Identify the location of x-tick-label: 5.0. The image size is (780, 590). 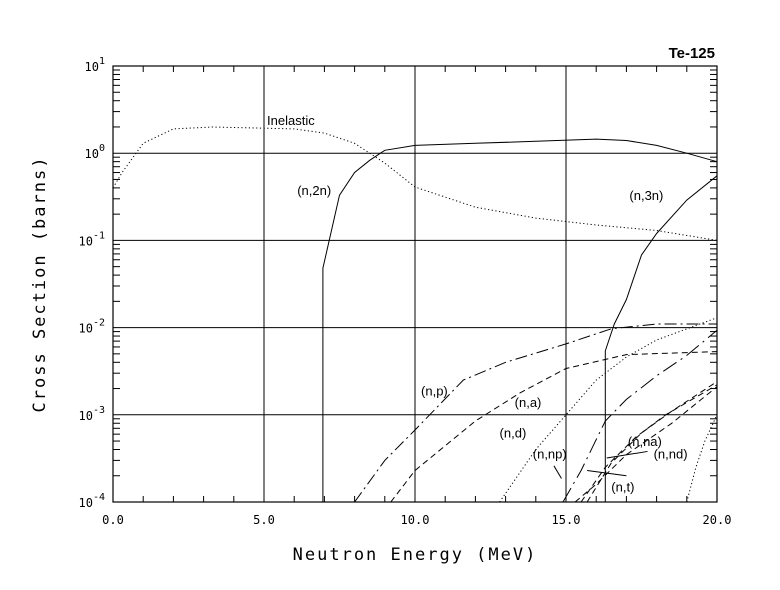
(264, 520).